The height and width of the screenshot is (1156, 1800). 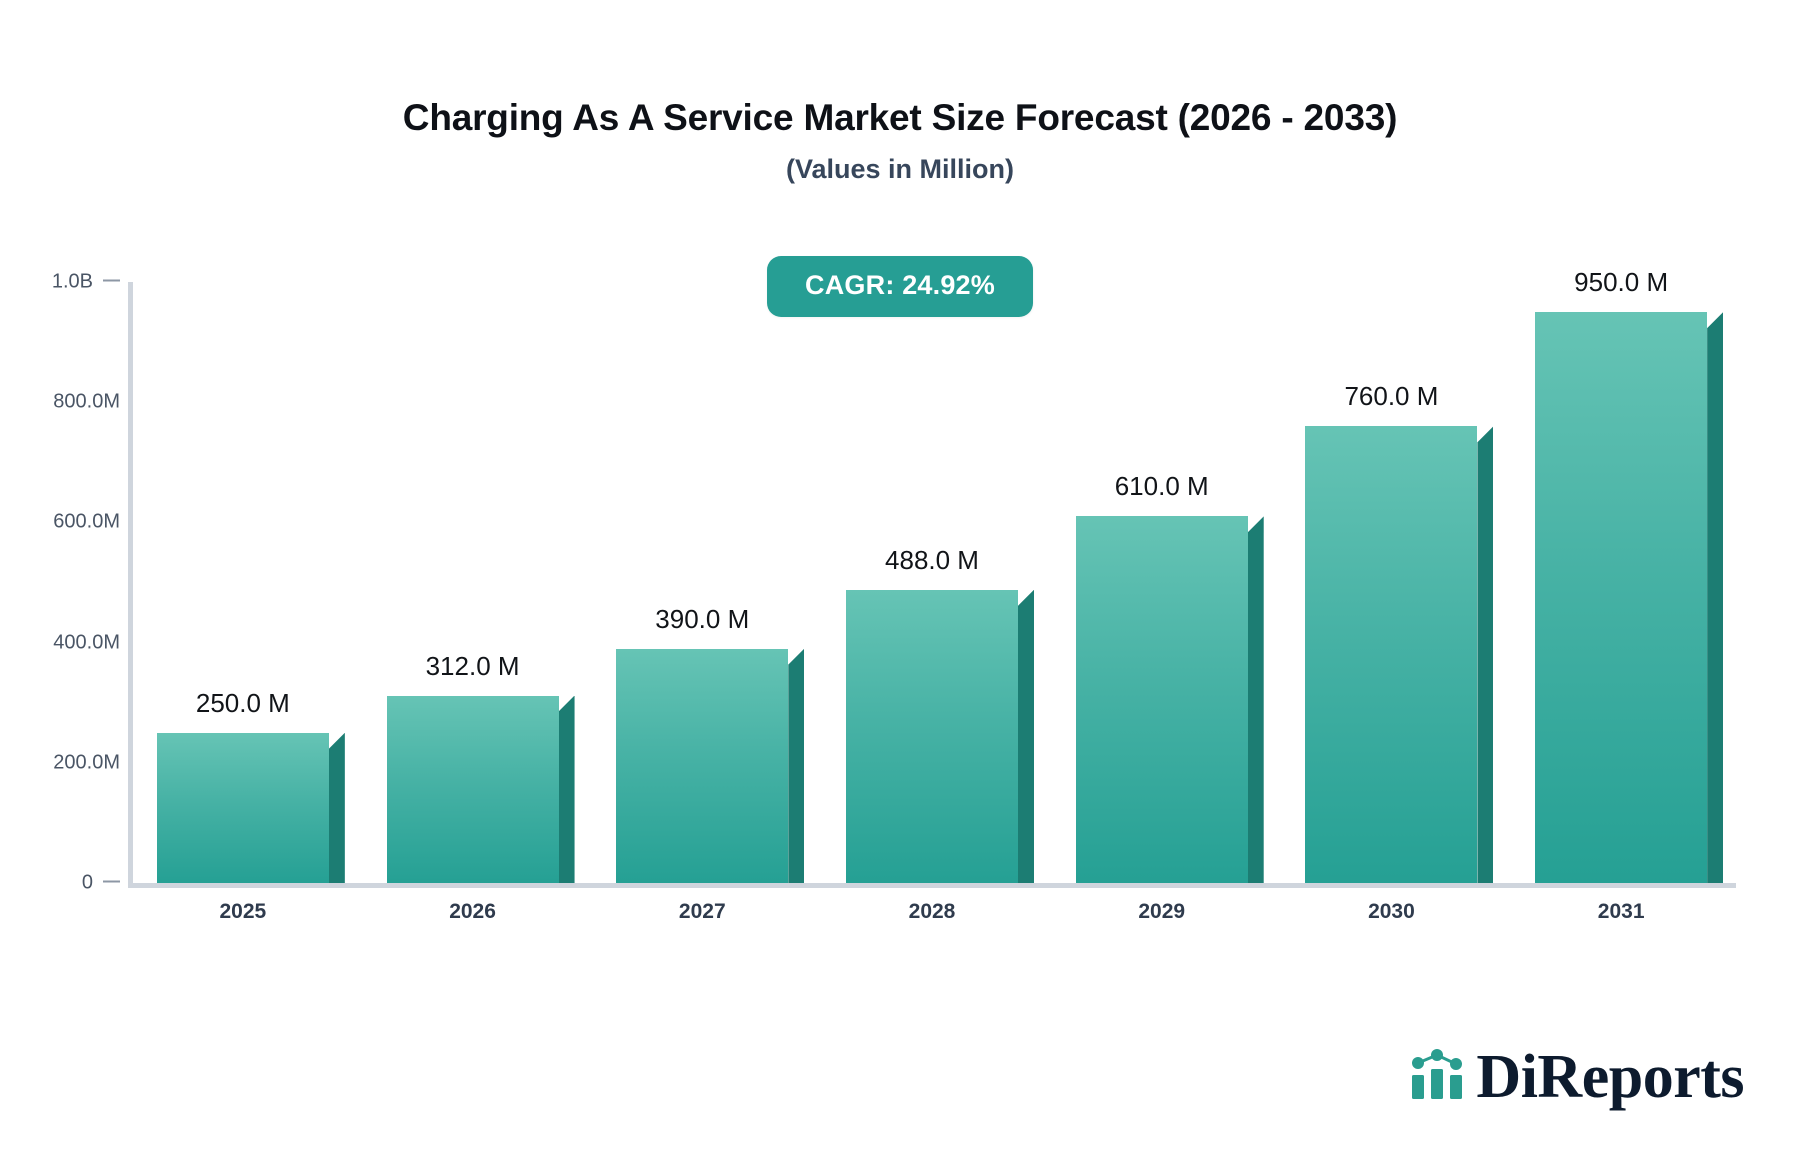 I want to click on bar-2028: 488.0 M, so click(x=940, y=714).